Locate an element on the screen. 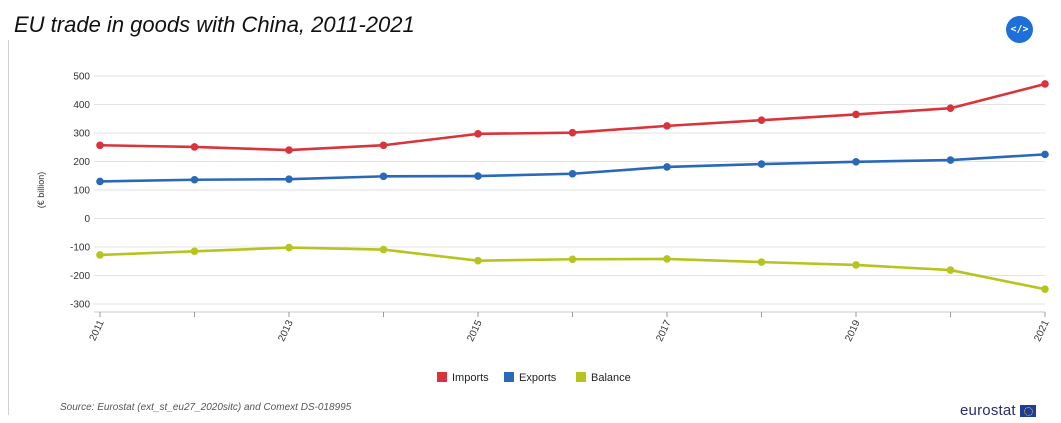 The height and width of the screenshot is (423, 1061). x-tick-label: 2021 is located at coordinates (1042, 330).